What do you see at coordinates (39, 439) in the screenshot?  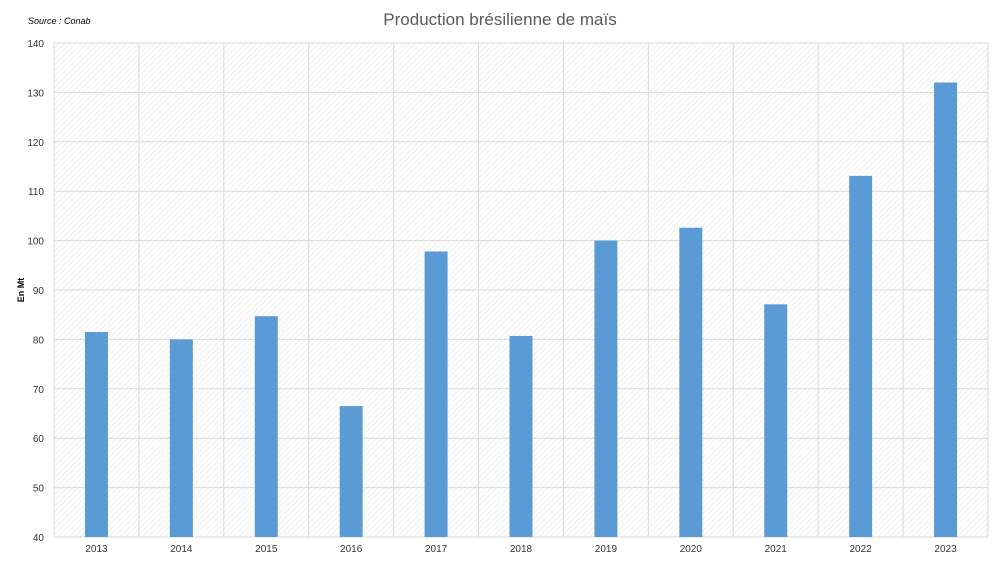 I see `y-tick-label: 60` at bounding box center [39, 439].